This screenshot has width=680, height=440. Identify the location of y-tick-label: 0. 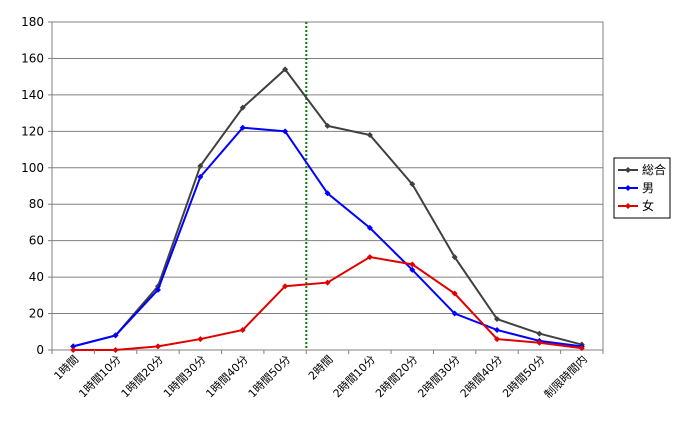
(40, 350).